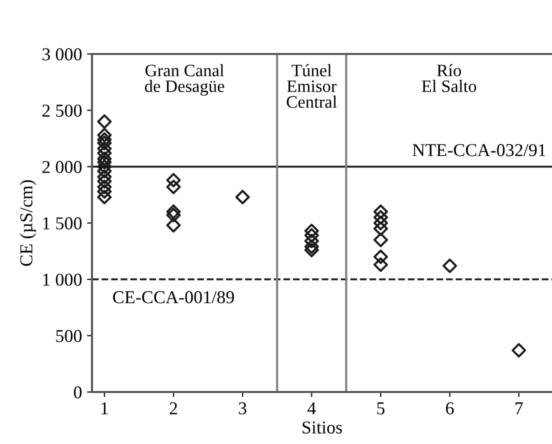  I want to click on x-tick-label: 5, so click(381, 408).